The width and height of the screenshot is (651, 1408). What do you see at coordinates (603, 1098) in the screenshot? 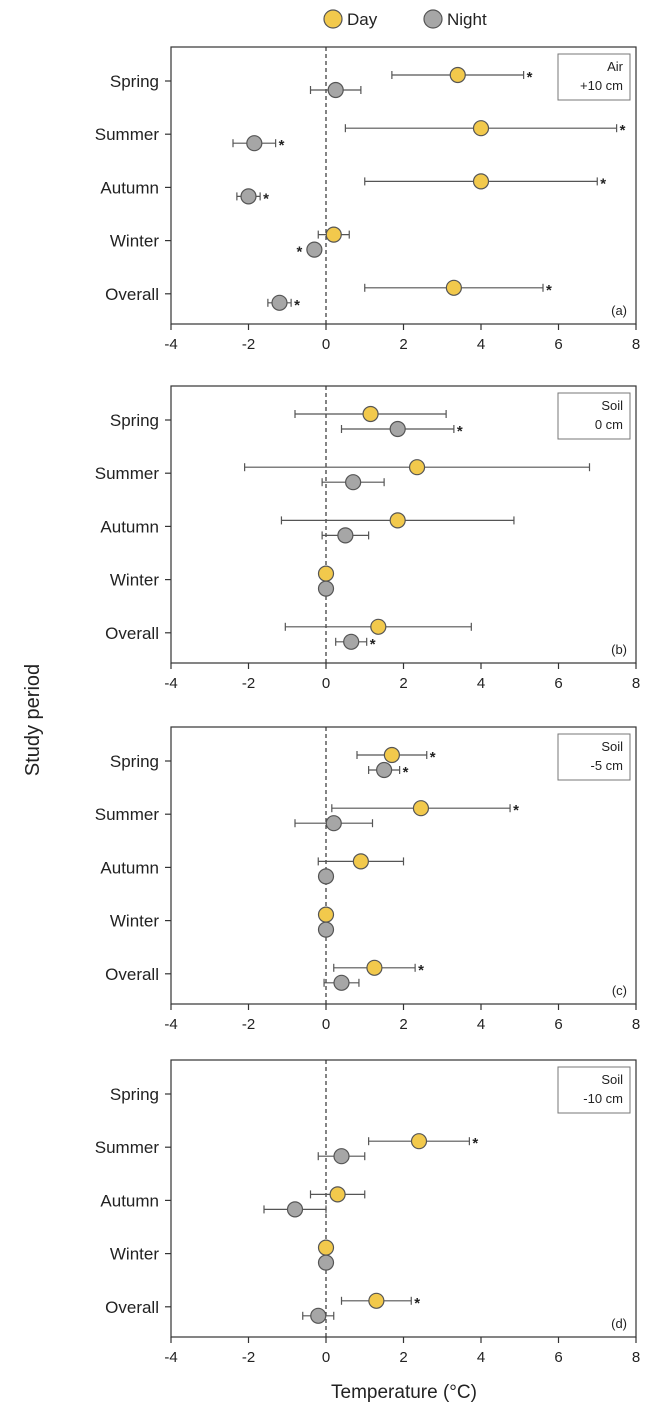
I see `layer-label-text: -10 cm` at bounding box center [603, 1098].